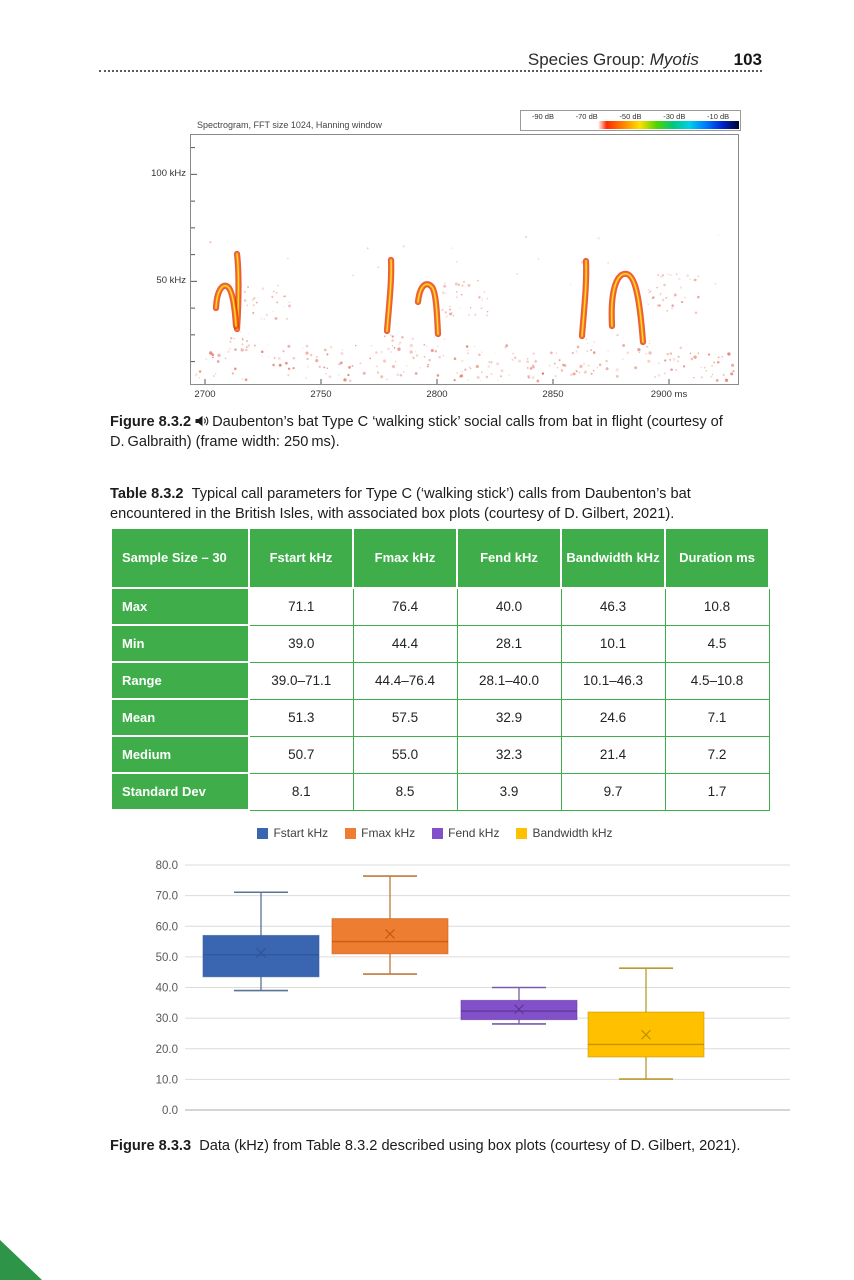  What do you see at coordinates (553, 394) in the screenshot?
I see `x-axis-label: 2850` at bounding box center [553, 394].